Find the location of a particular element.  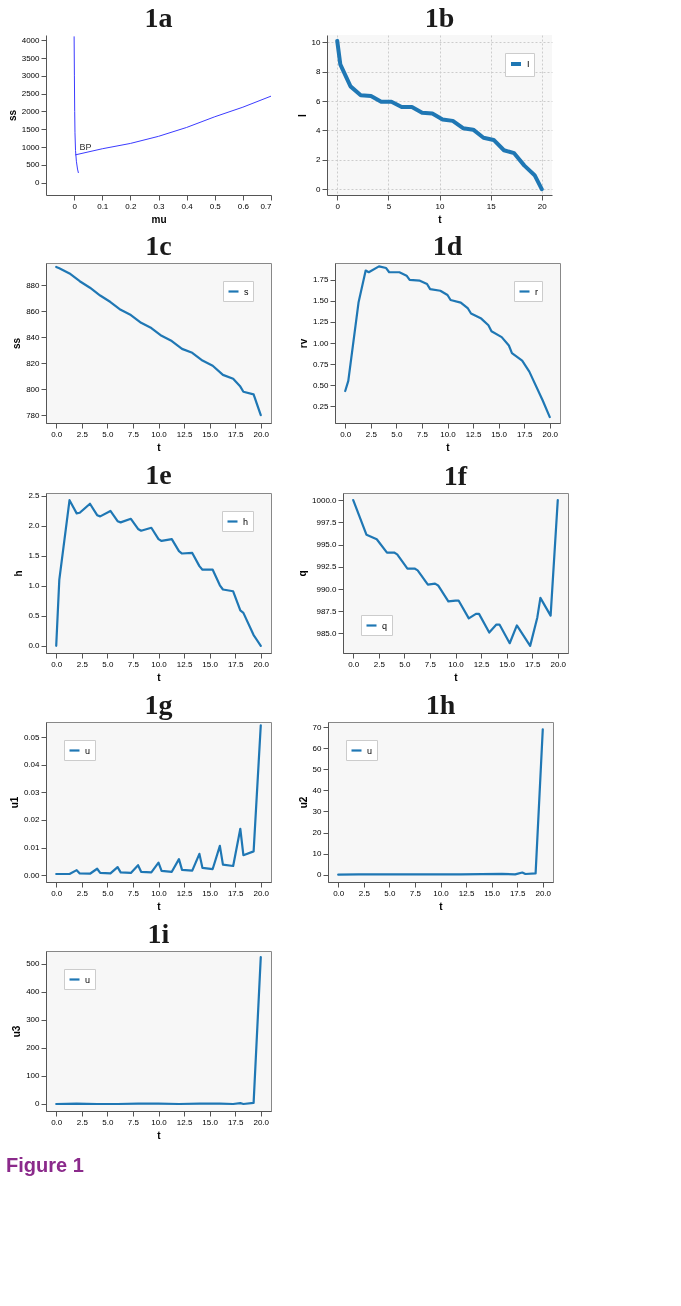

chart-title: 1i is located at coordinates (158, 933).